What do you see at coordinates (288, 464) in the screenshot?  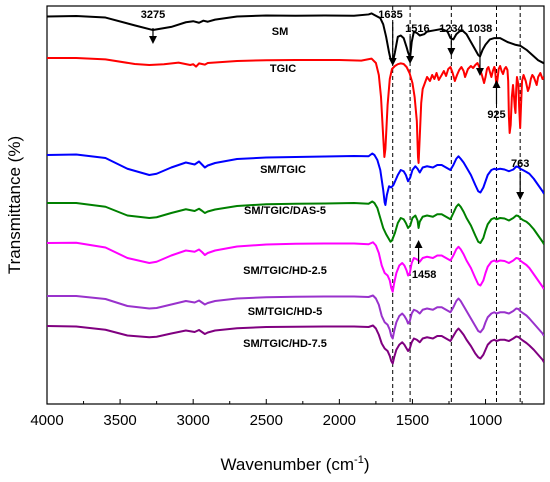 I see `x-axis-title-main: Wavenumber (cm` at bounding box center [288, 464].